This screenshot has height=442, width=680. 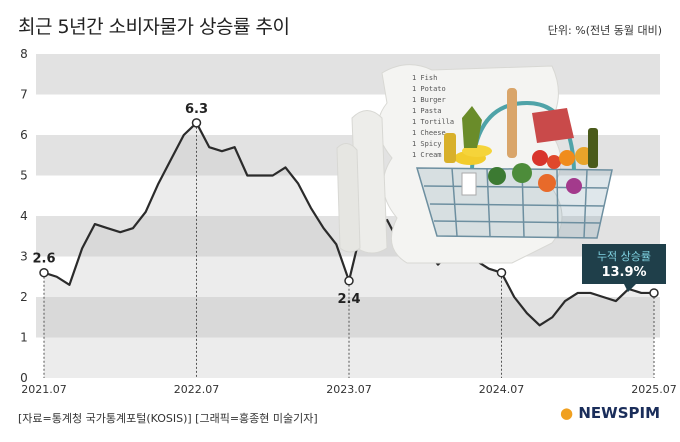 What do you see at coordinates (624, 256) in the screenshot?
I see `callout-label: 누적 상승률` at bounding box center [624, 256].